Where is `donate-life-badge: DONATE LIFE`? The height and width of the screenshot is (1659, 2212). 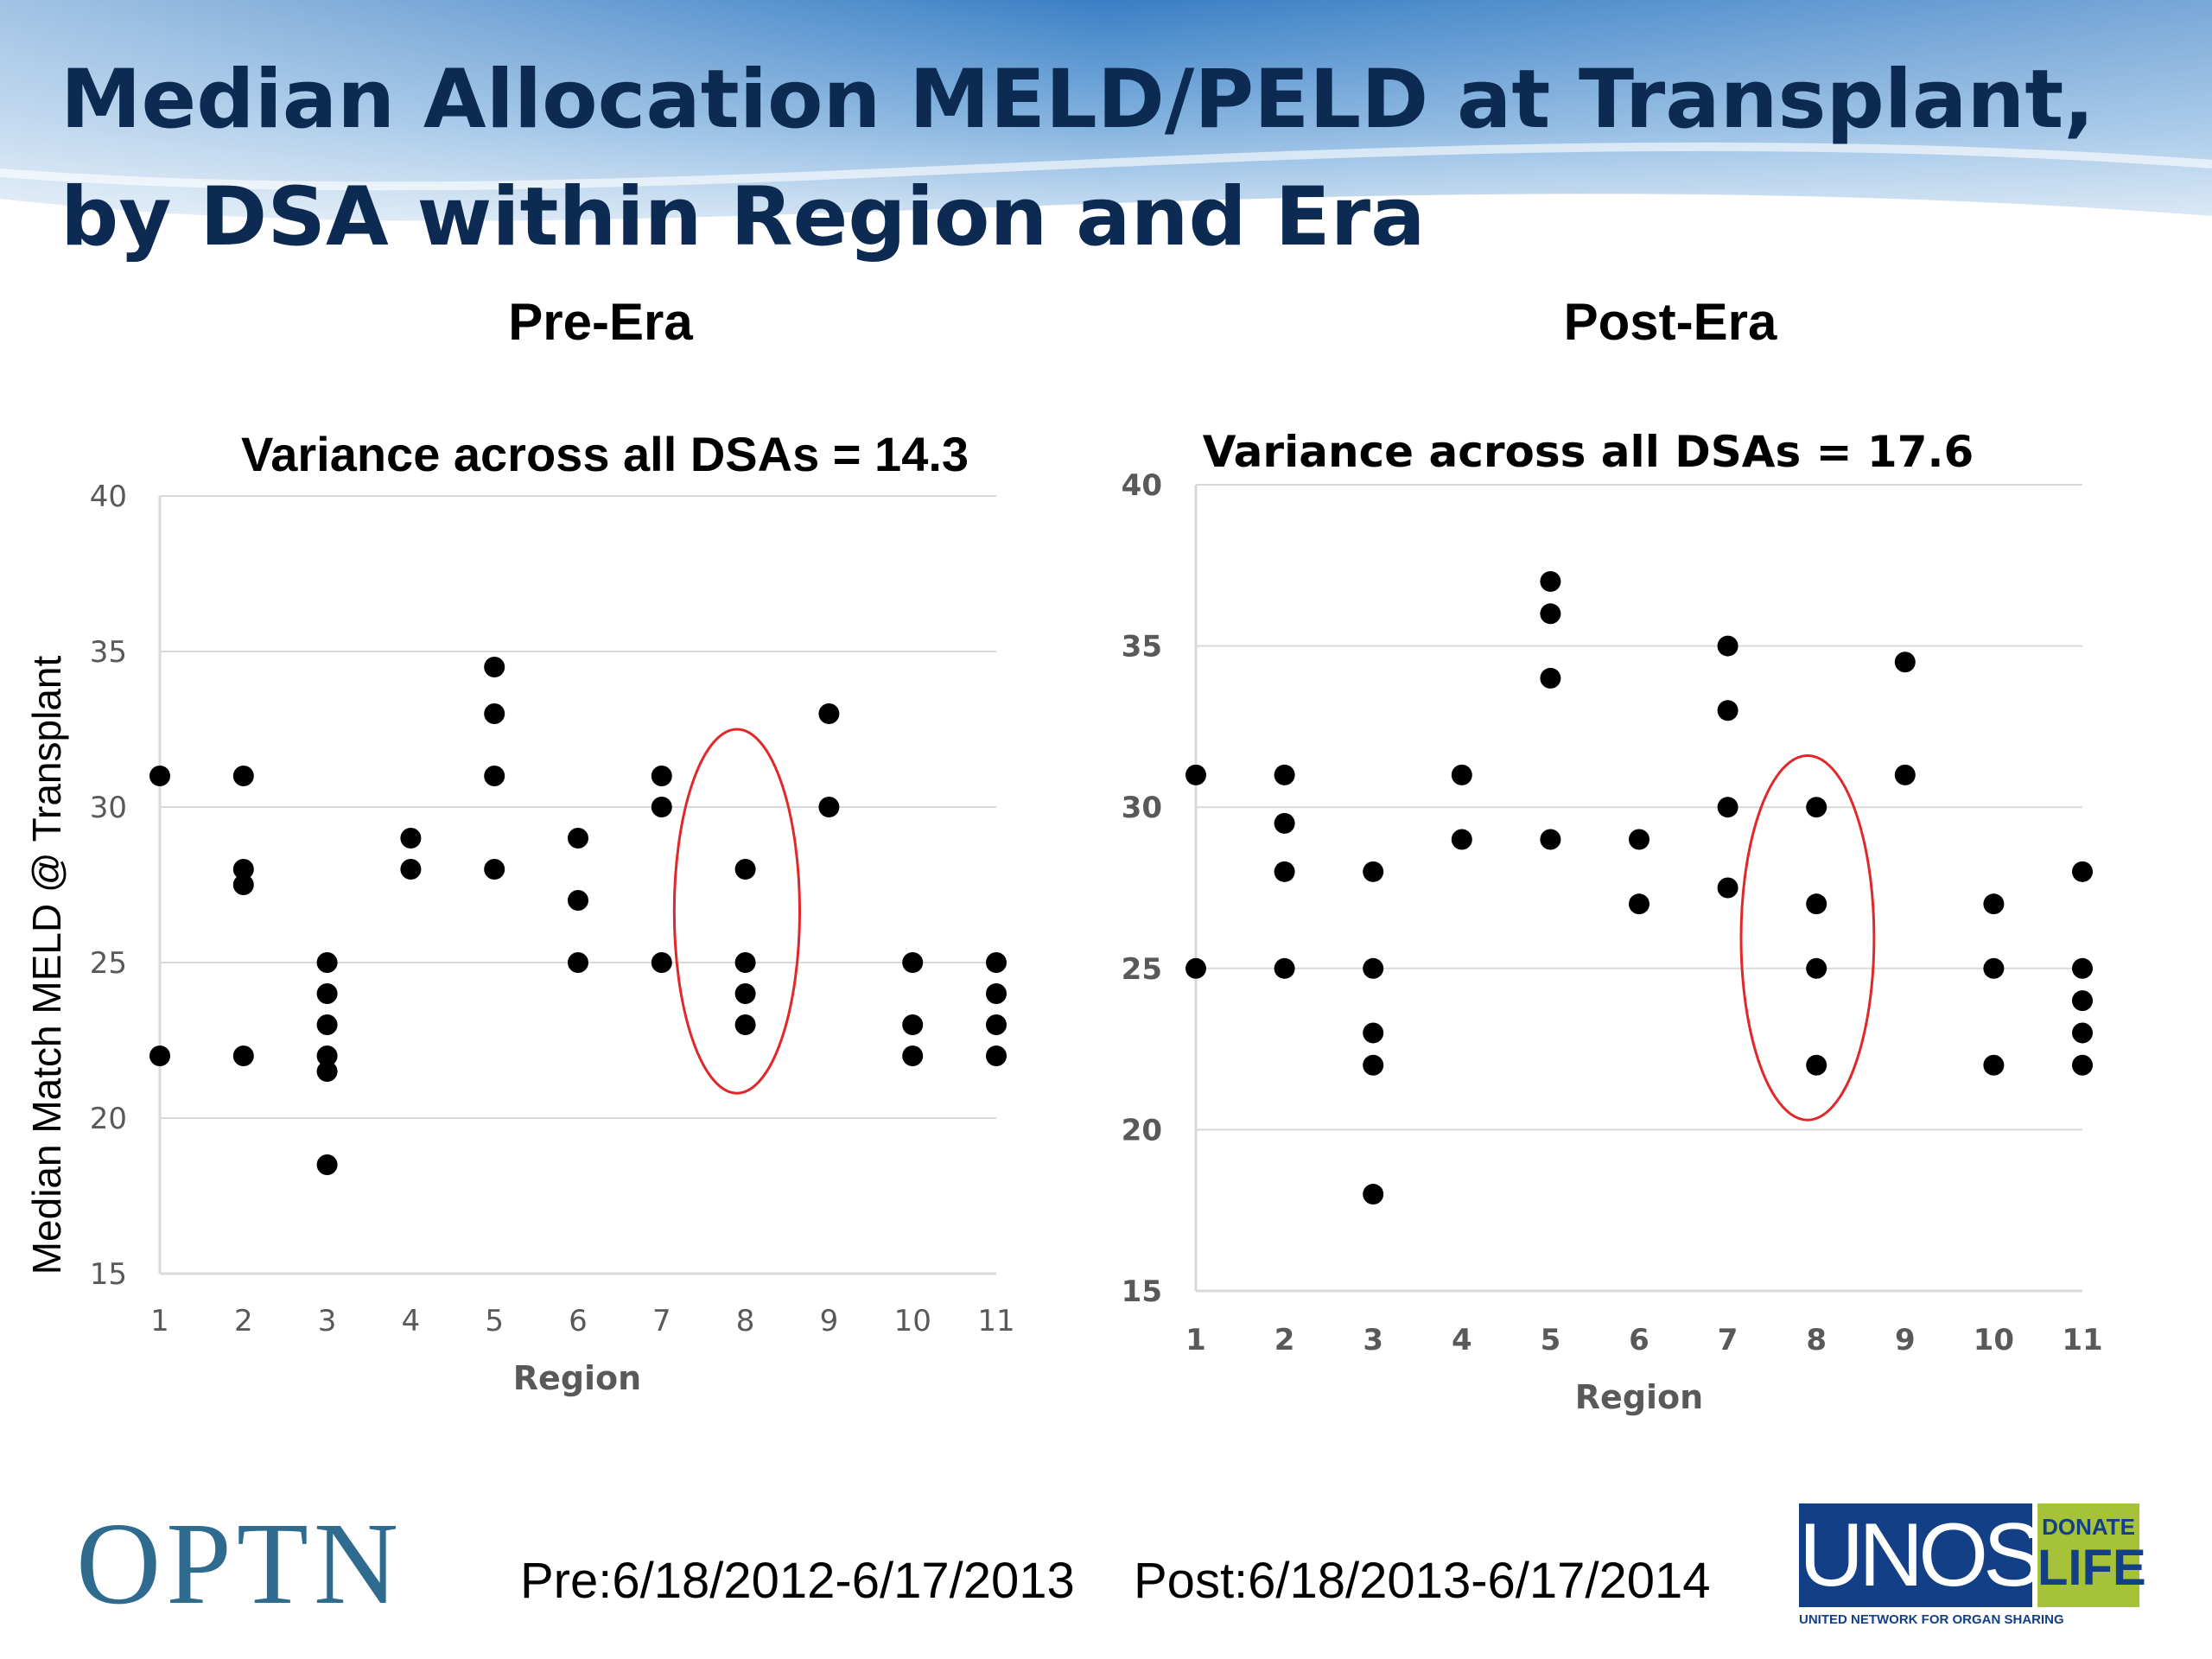
donate-life-badge: DONATE LIFE is located at coordinates (2091, 1555).